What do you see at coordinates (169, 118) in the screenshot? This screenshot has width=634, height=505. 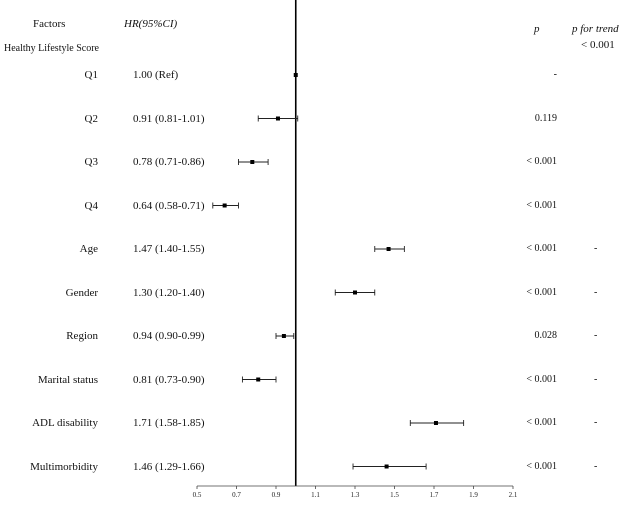 I see `row-hr-text: 0.91 (0.81-1.01)` at bounding box center [169, 118].